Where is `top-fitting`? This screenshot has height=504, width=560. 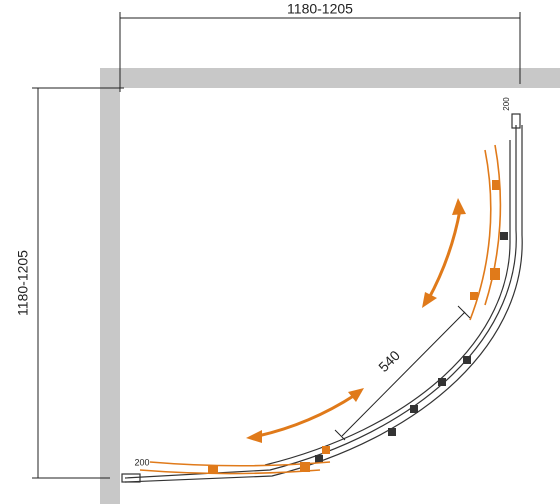
top-fitting is located at coordinates (516, 121).